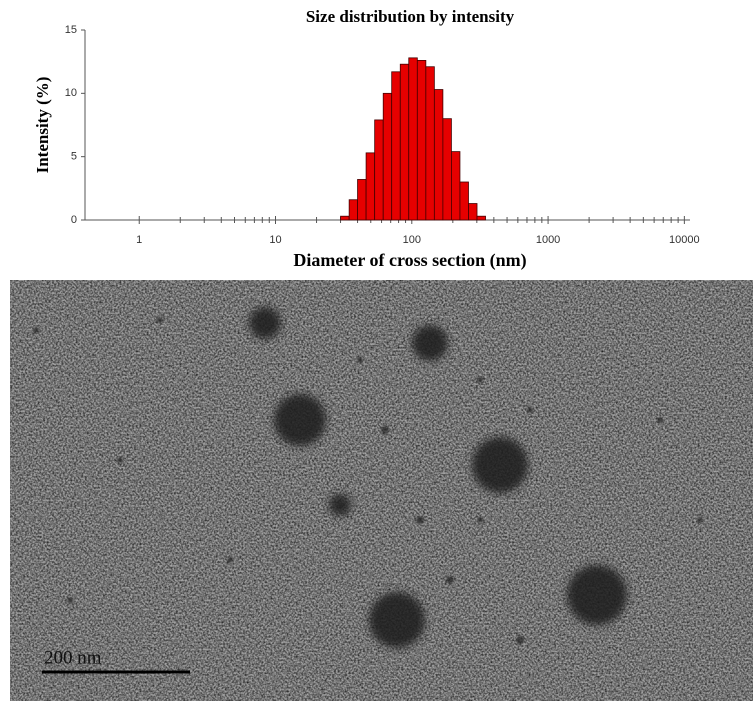 This screenshot has width=753, height=701. Describe the element at coordinates (412, 240) in the screenshot. I see `x-tick-label: 100` at that location.